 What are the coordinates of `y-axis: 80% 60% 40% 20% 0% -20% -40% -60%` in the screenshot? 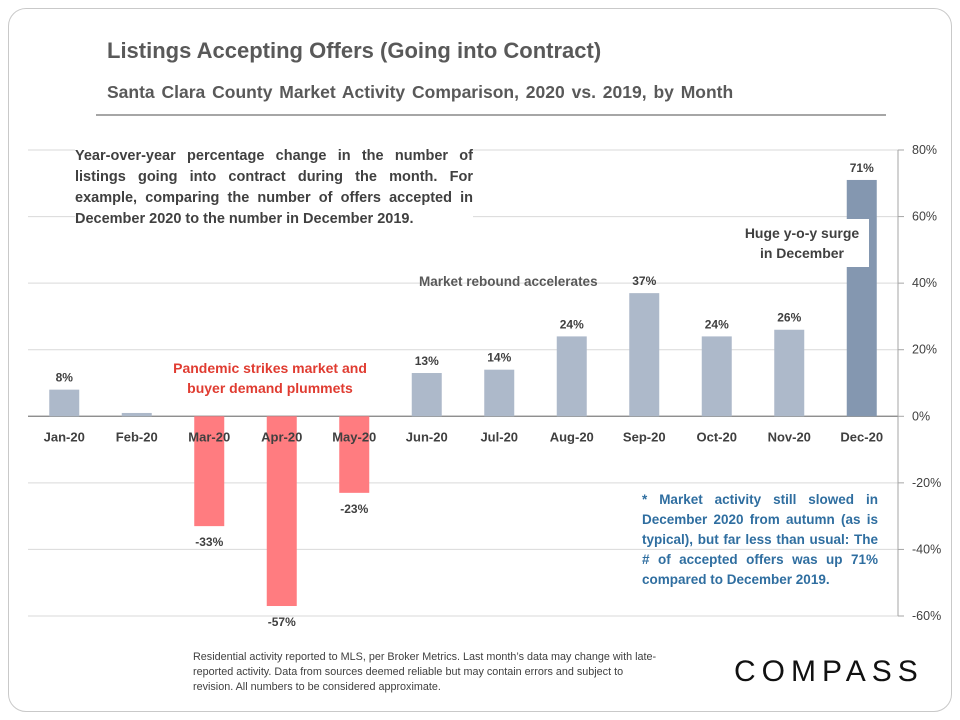 It's located at (919, 383).